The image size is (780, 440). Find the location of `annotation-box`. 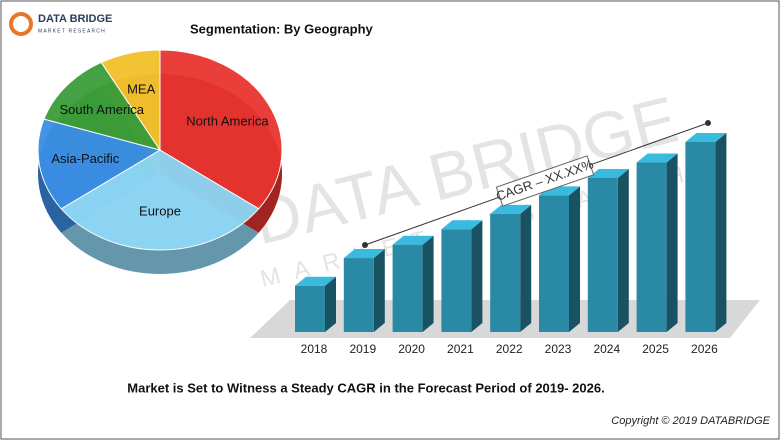

annotation-box is located at coordinates (545, 181).